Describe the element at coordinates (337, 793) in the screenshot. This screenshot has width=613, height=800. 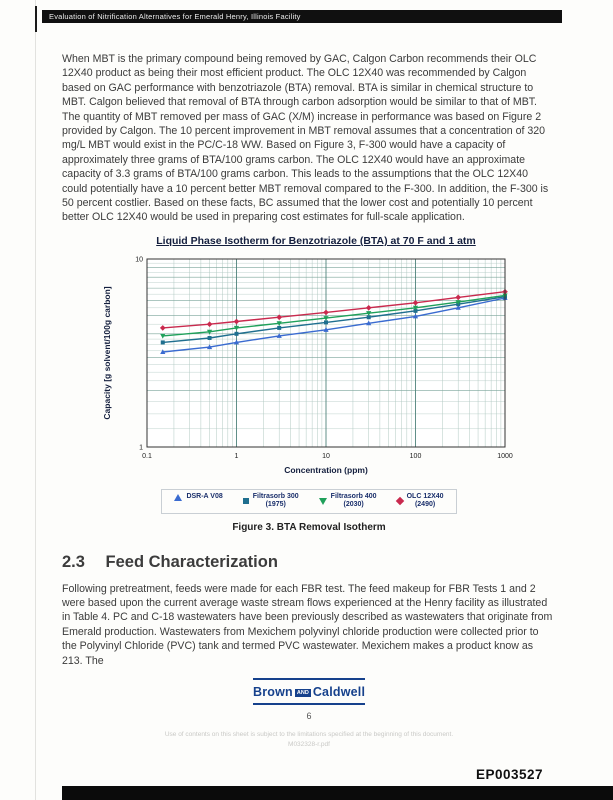
I see `bottom-scan-bar` at that location.